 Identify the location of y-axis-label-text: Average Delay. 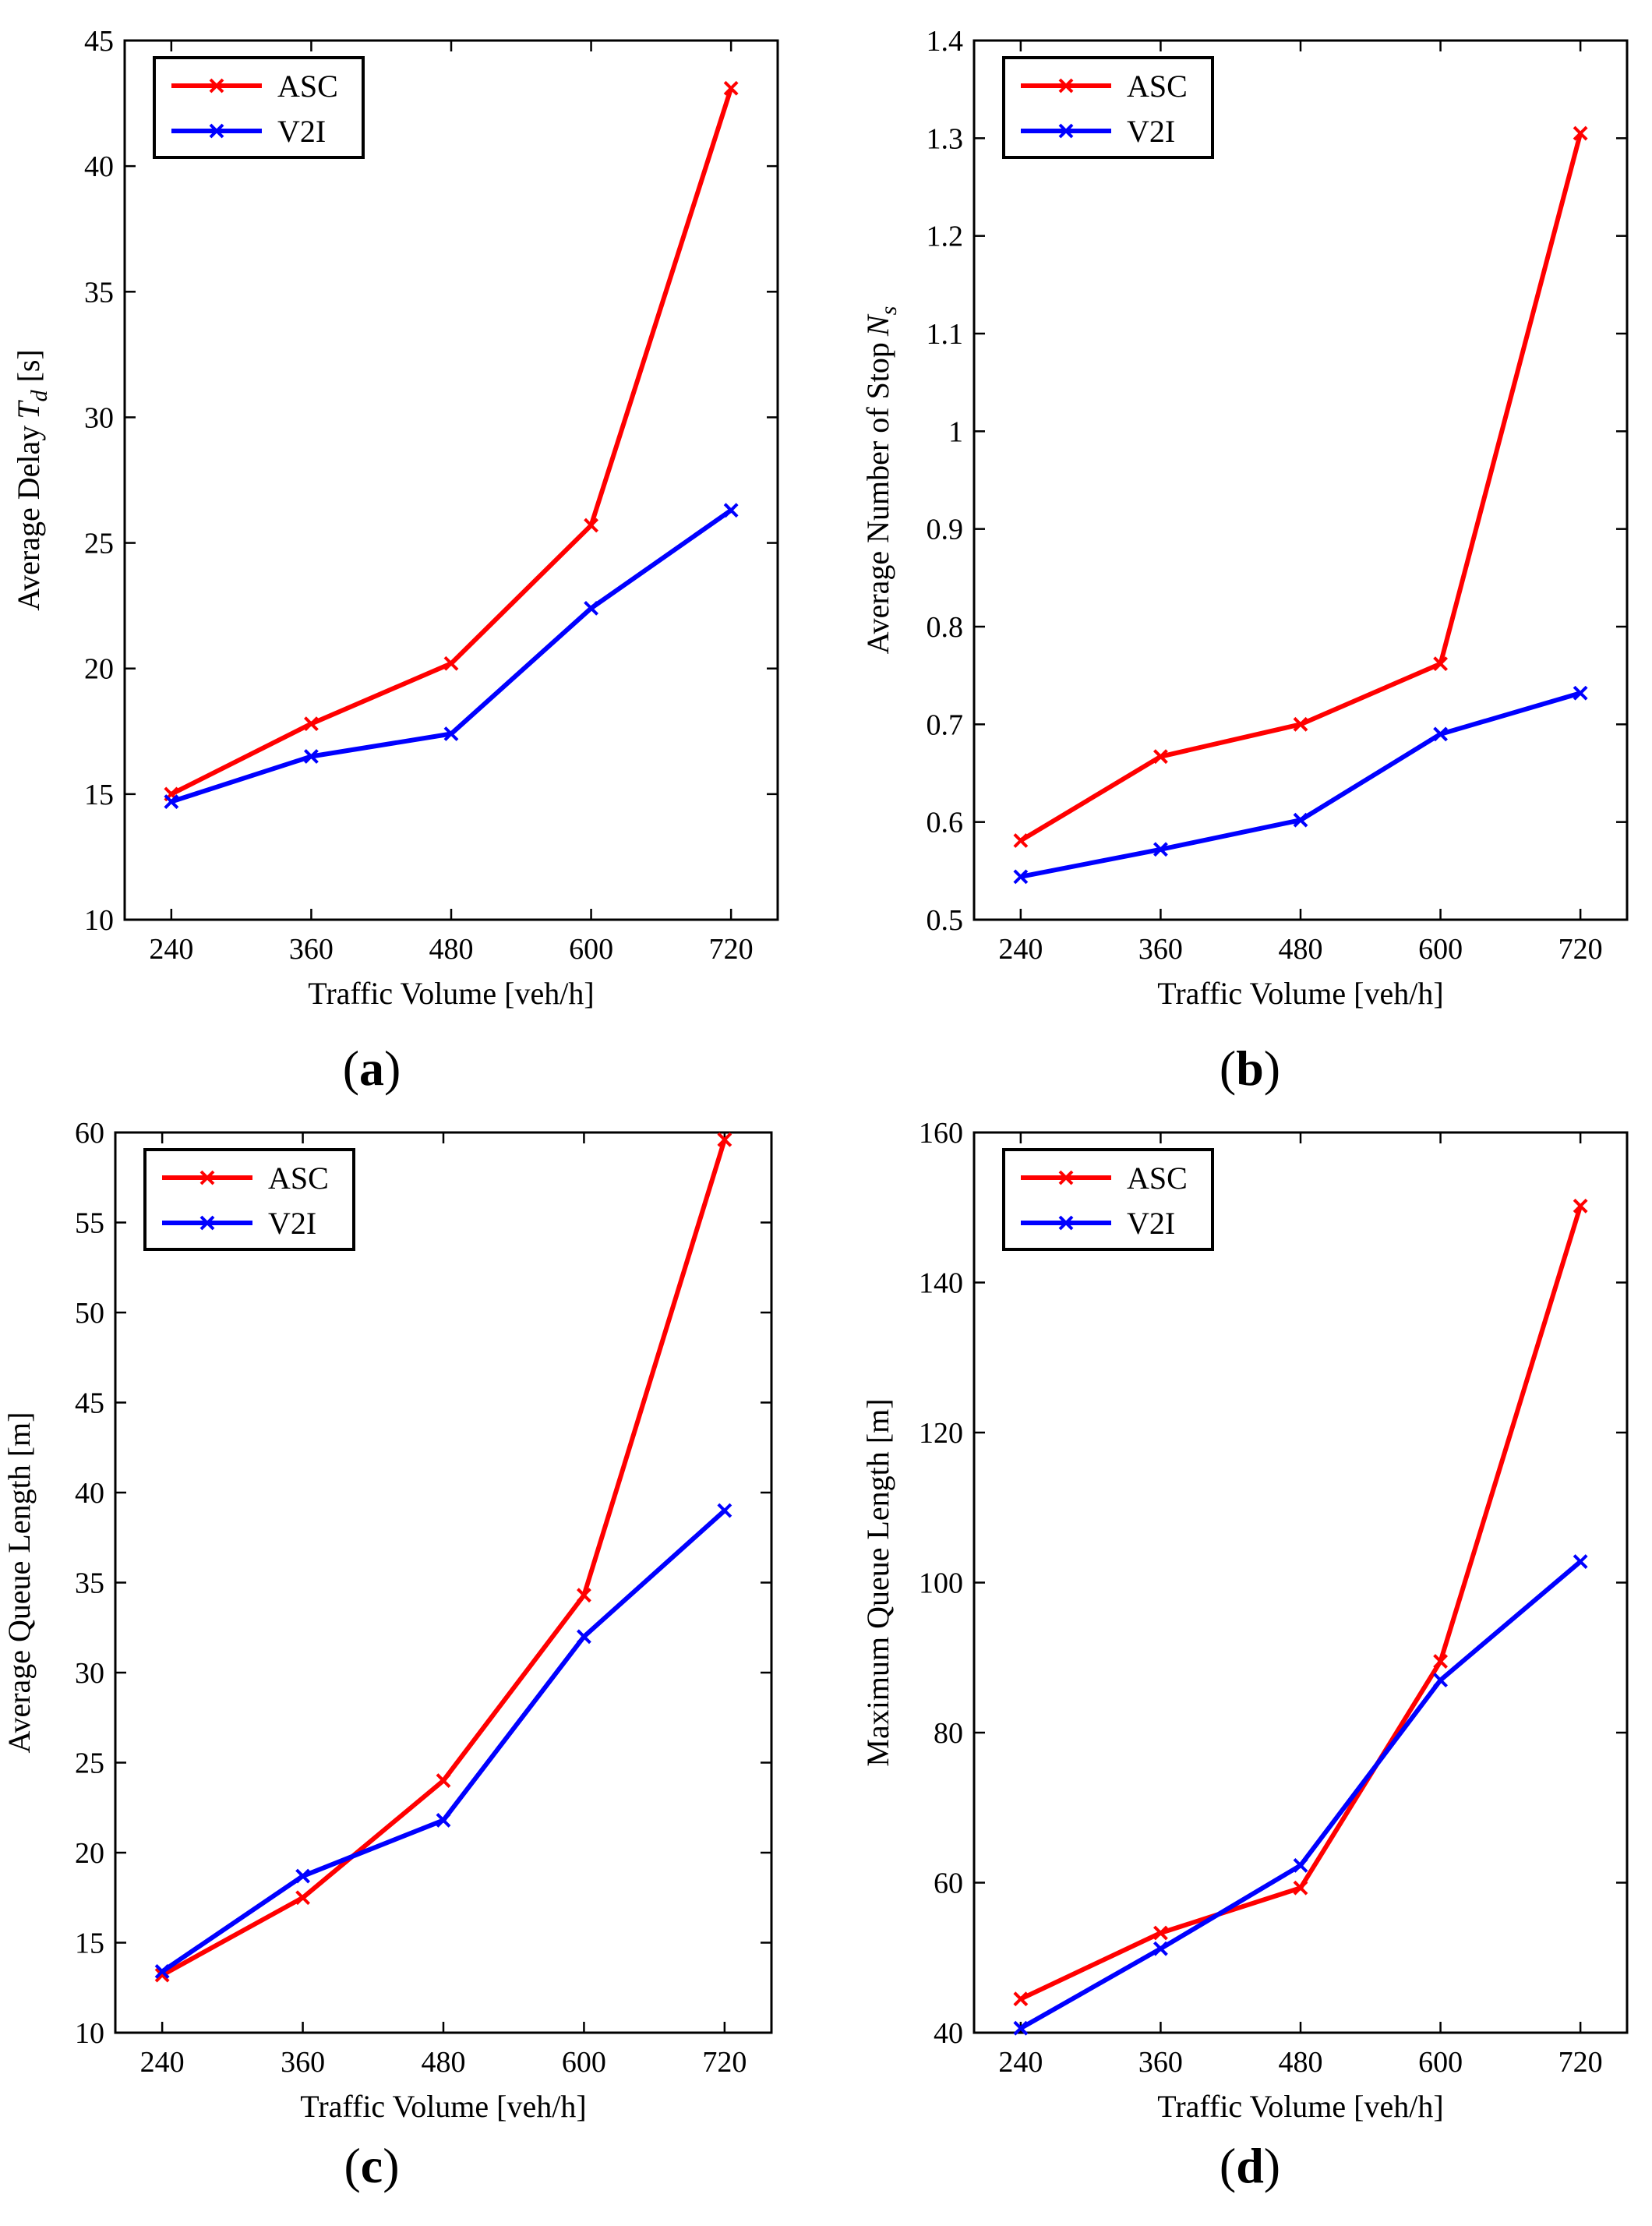
(28, 518).